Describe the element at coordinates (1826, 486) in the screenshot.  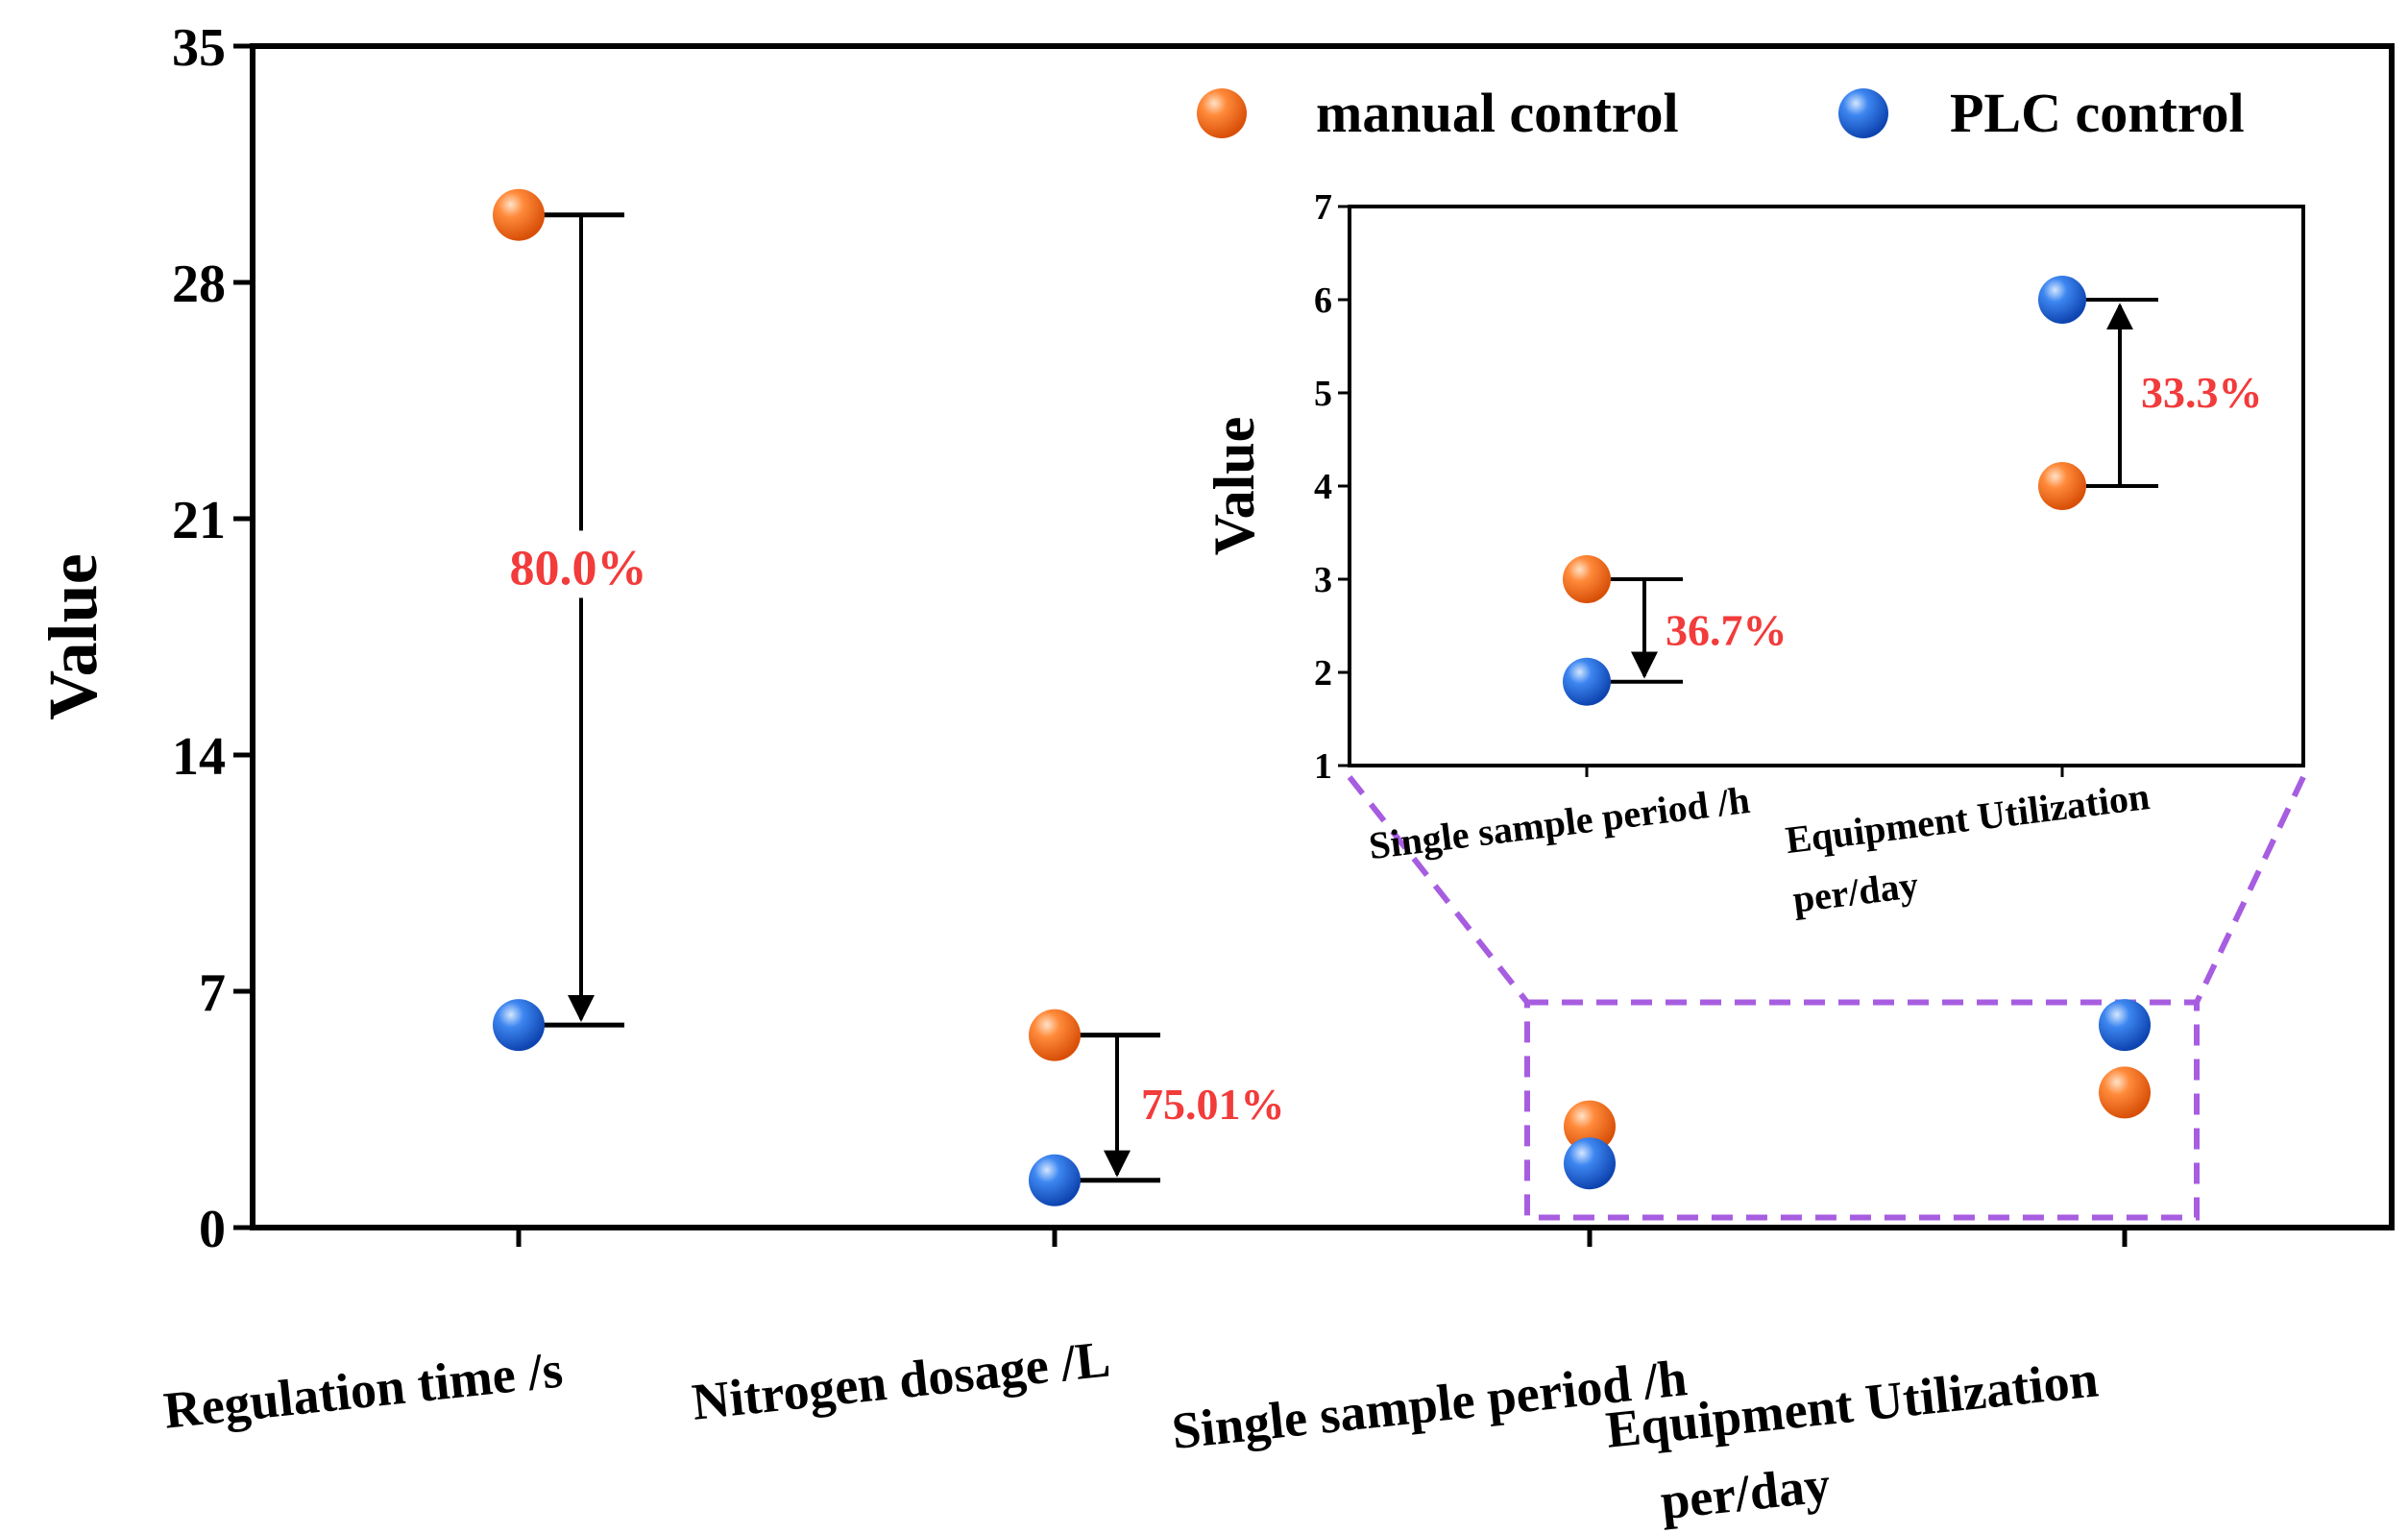
I see `inset-plot-frame` at that location.